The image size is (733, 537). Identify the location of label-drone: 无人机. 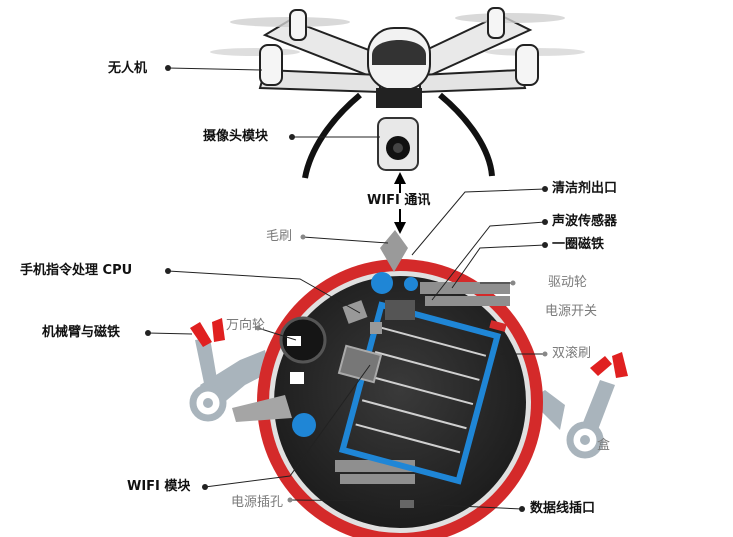
(128, 68).